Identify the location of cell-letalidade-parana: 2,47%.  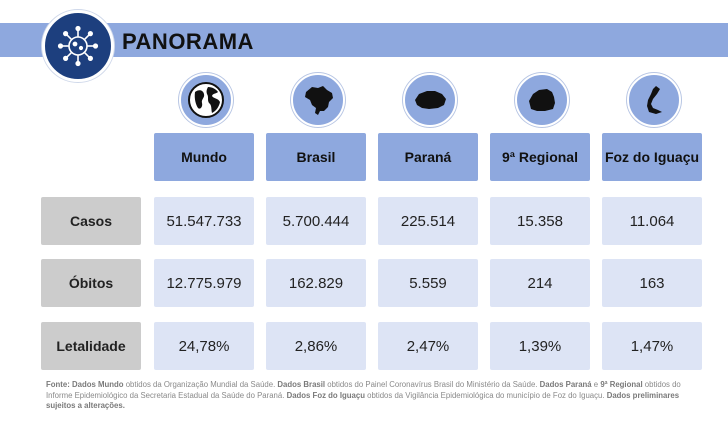
(428, 346).